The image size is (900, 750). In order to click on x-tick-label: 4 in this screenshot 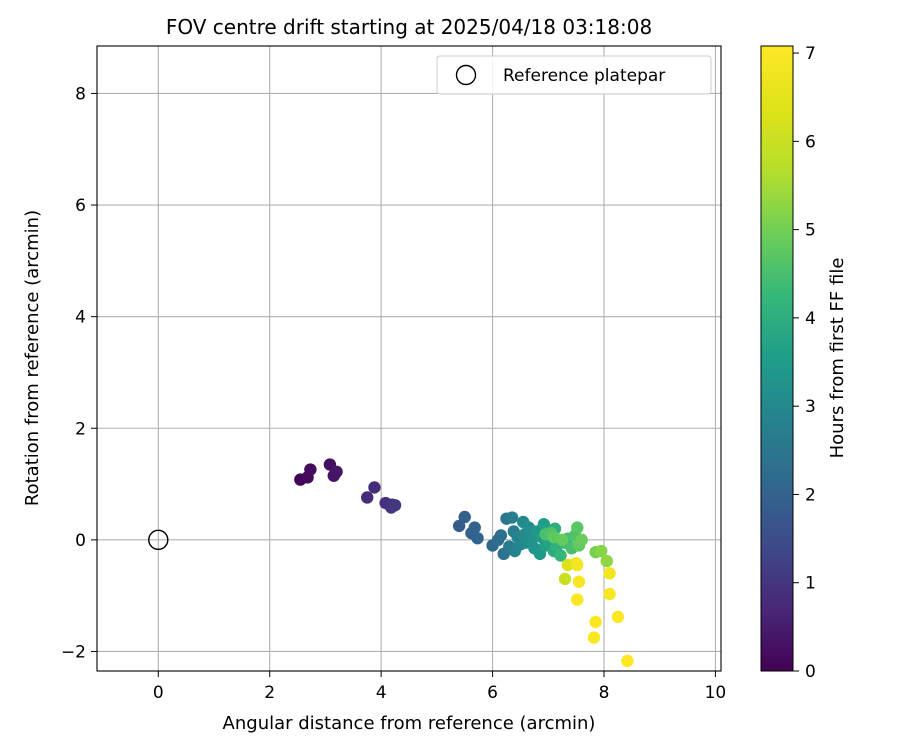, I will do `click(381, 693)`.